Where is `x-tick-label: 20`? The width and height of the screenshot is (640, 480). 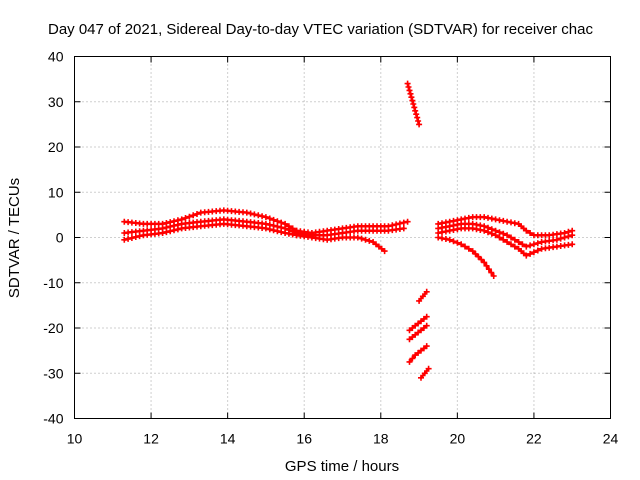
x-tick-label: 20 is located at coordinates (458, 439).